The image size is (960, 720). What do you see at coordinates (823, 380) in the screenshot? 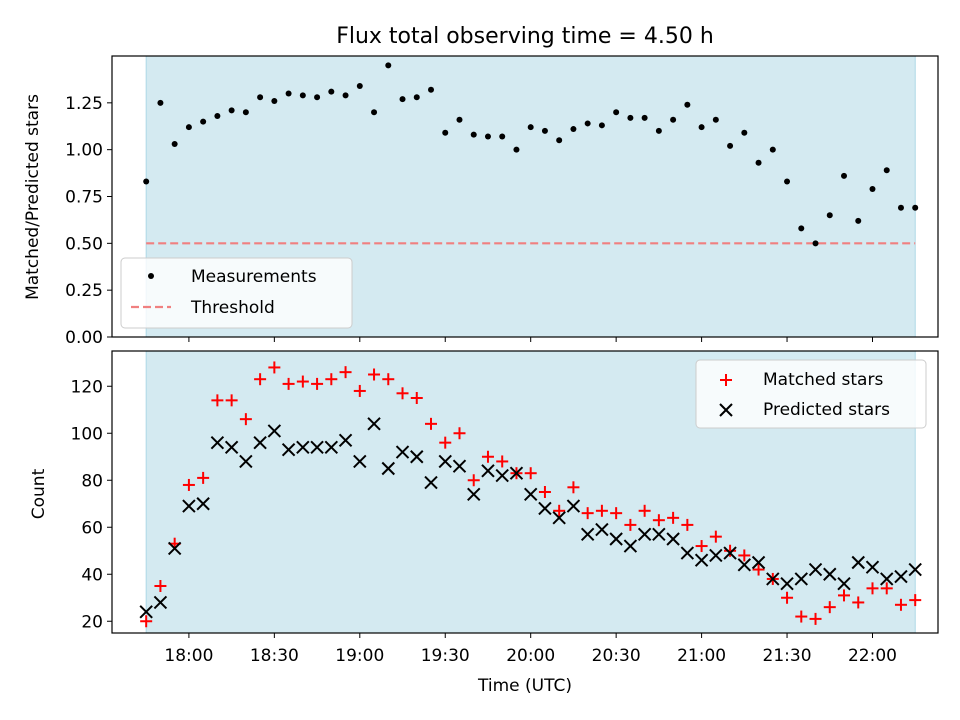
I see `legend-matched-label: Matched stars` at bounding box center [823, 380].